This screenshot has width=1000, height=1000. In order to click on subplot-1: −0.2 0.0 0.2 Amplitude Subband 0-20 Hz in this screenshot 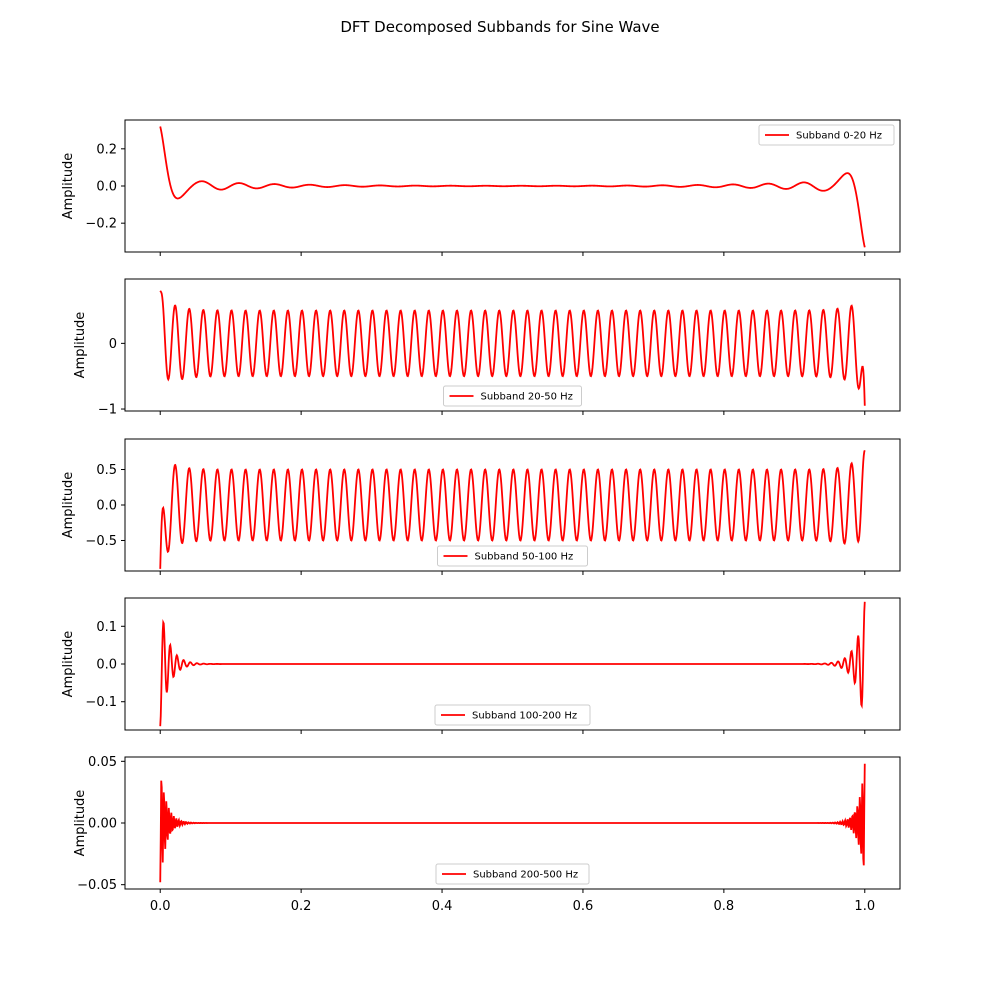, I will do `click(481, 187)`.